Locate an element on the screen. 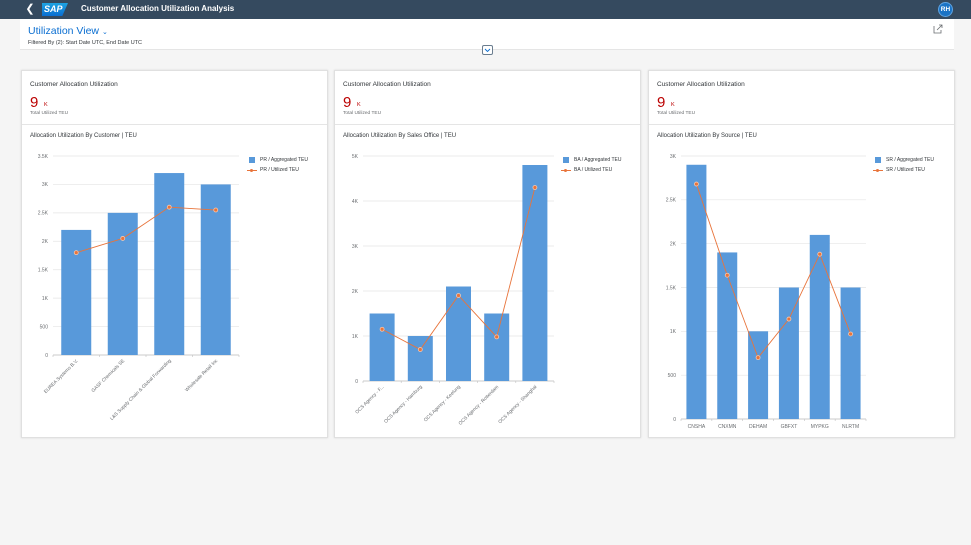 This screenshot has width=971, height=545. divider is located at coordinates (801, 124).